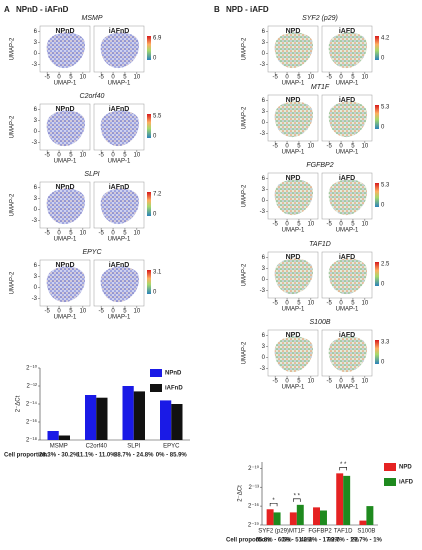 The image size is (422, 550). What do you see at coordinates (366, 532) in the screenshot?
I see `x-tick-label: S100B` at bounding box center [366, 532].